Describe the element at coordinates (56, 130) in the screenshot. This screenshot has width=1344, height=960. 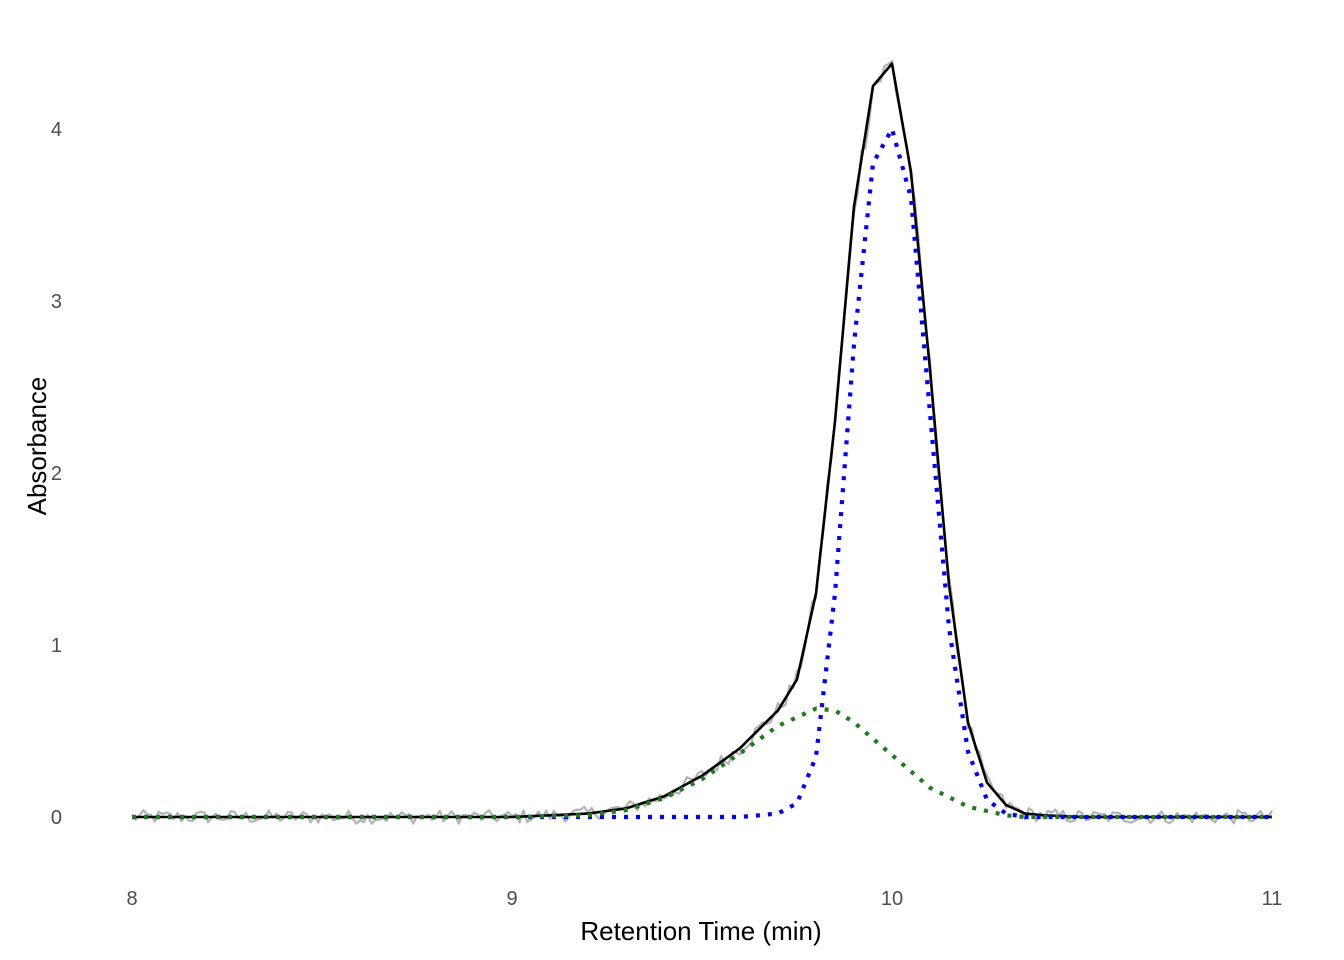
I see `y-tick-label: 4` at that location.